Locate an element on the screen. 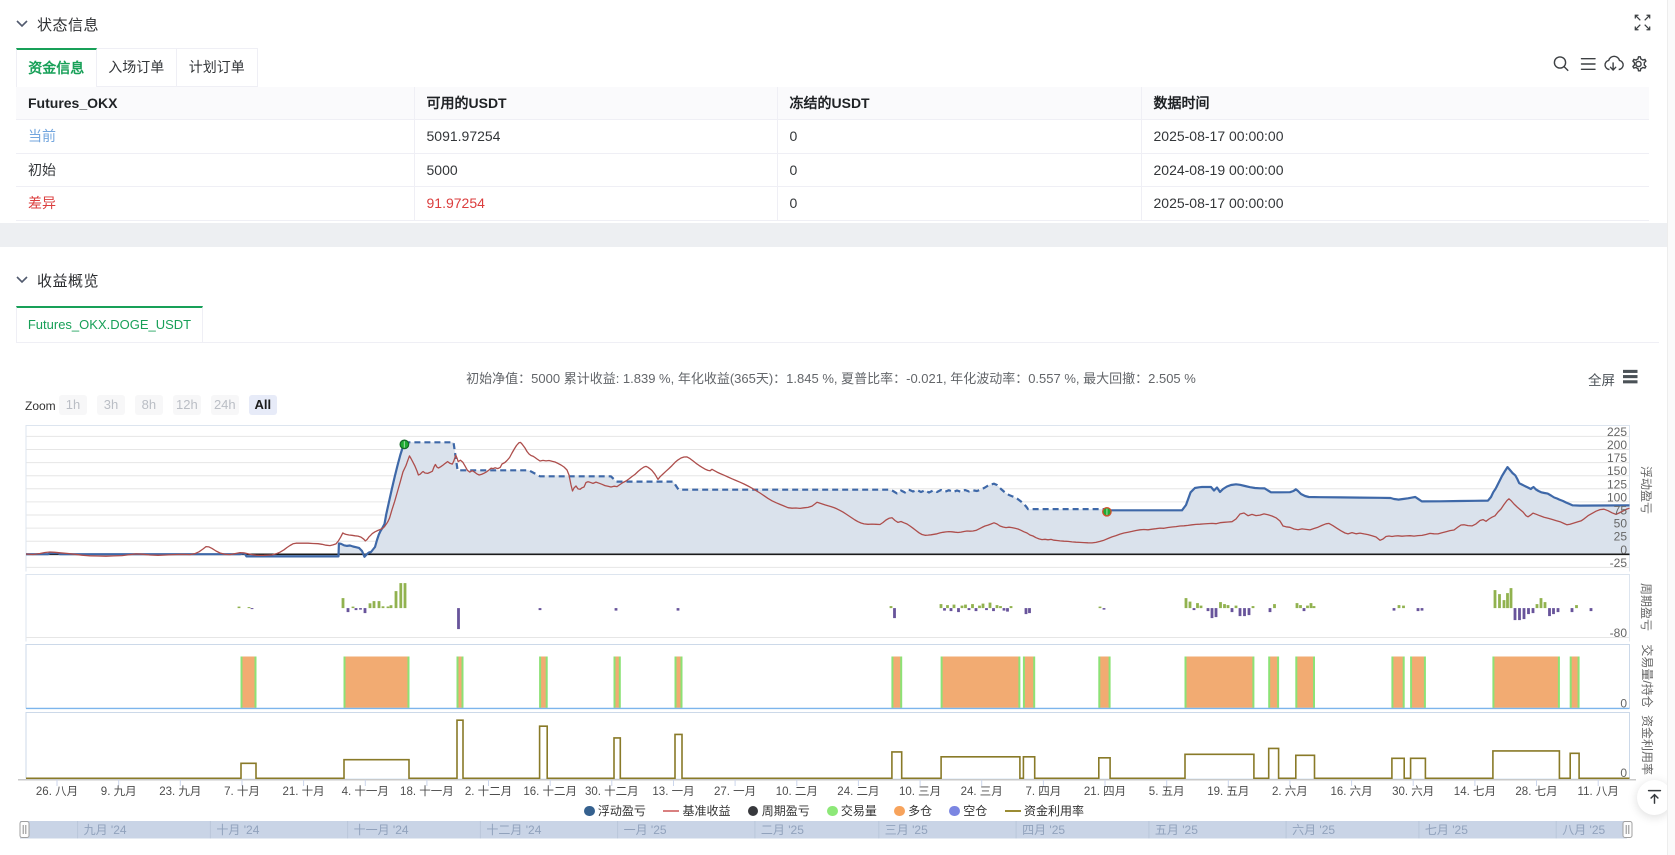  svg-text: 16. 六月 is located at coordinates (1352, 791).